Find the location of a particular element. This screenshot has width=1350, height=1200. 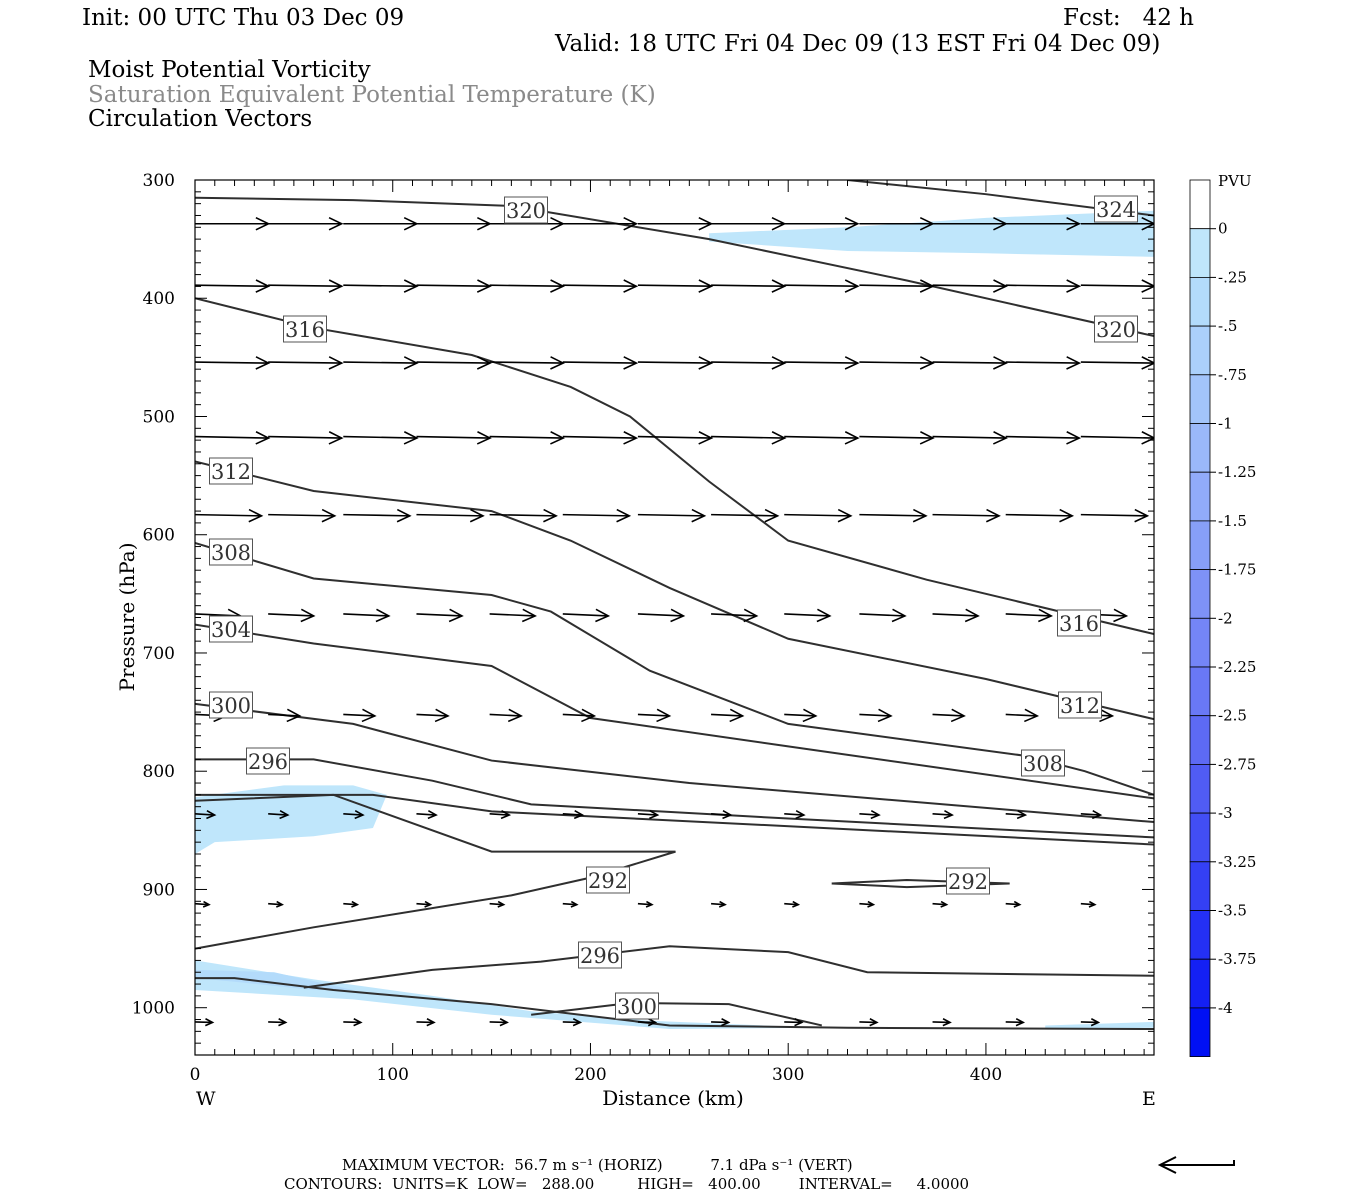

colorbar-label: -3 is located at coordinates (1225, 813).